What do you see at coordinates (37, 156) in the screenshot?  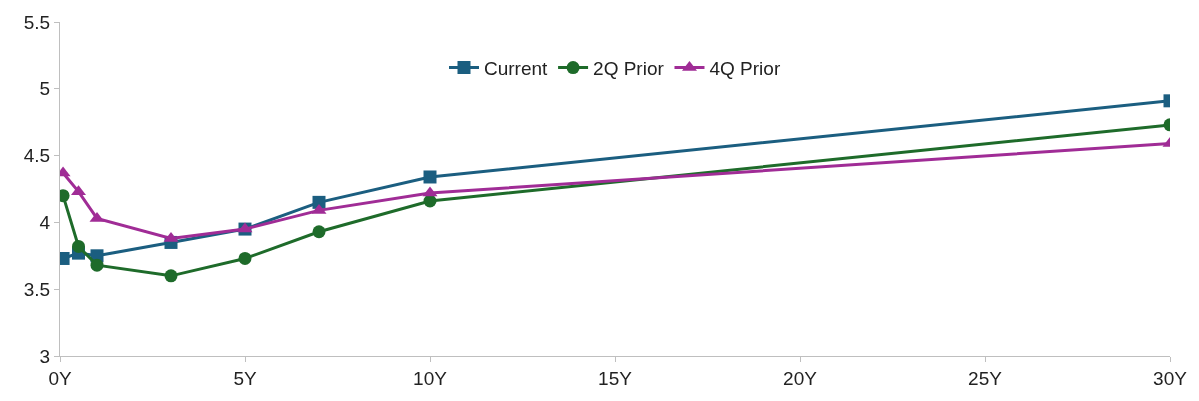 I see `y-tick-label: 4.5` at bounding box center [37, 156].